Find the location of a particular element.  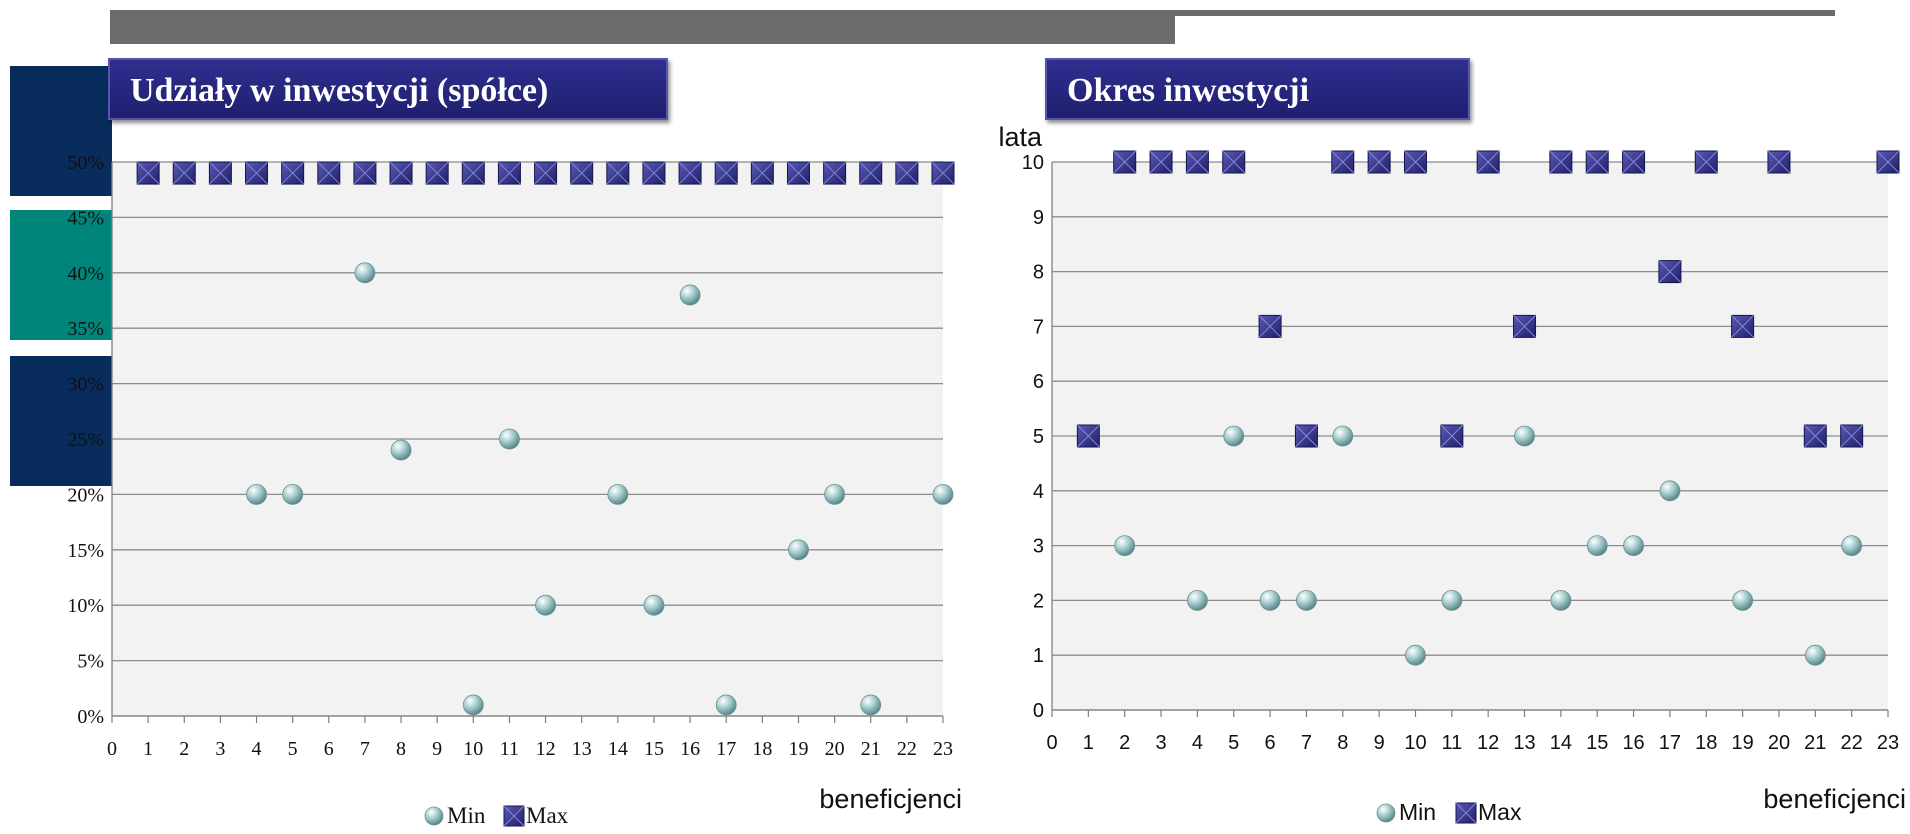

x-tick-label: 16 is located at coordinates (690, 749).